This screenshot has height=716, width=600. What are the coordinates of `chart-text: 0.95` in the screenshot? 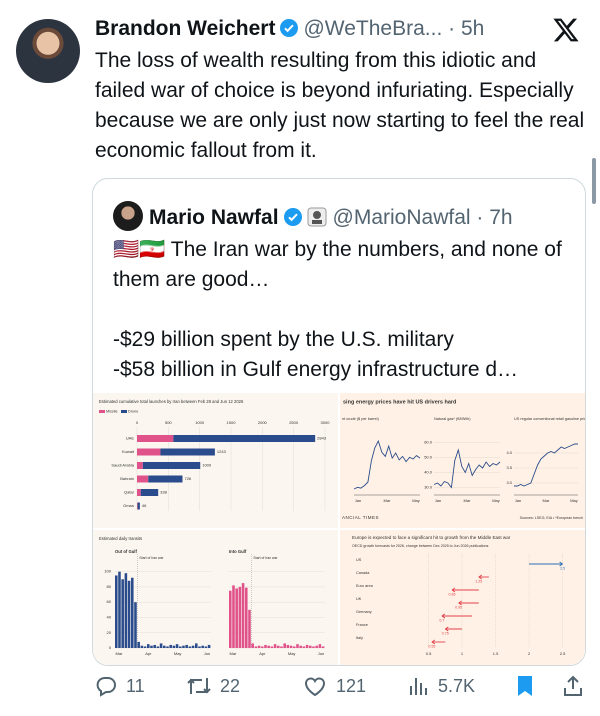 It's located at (458, 607).